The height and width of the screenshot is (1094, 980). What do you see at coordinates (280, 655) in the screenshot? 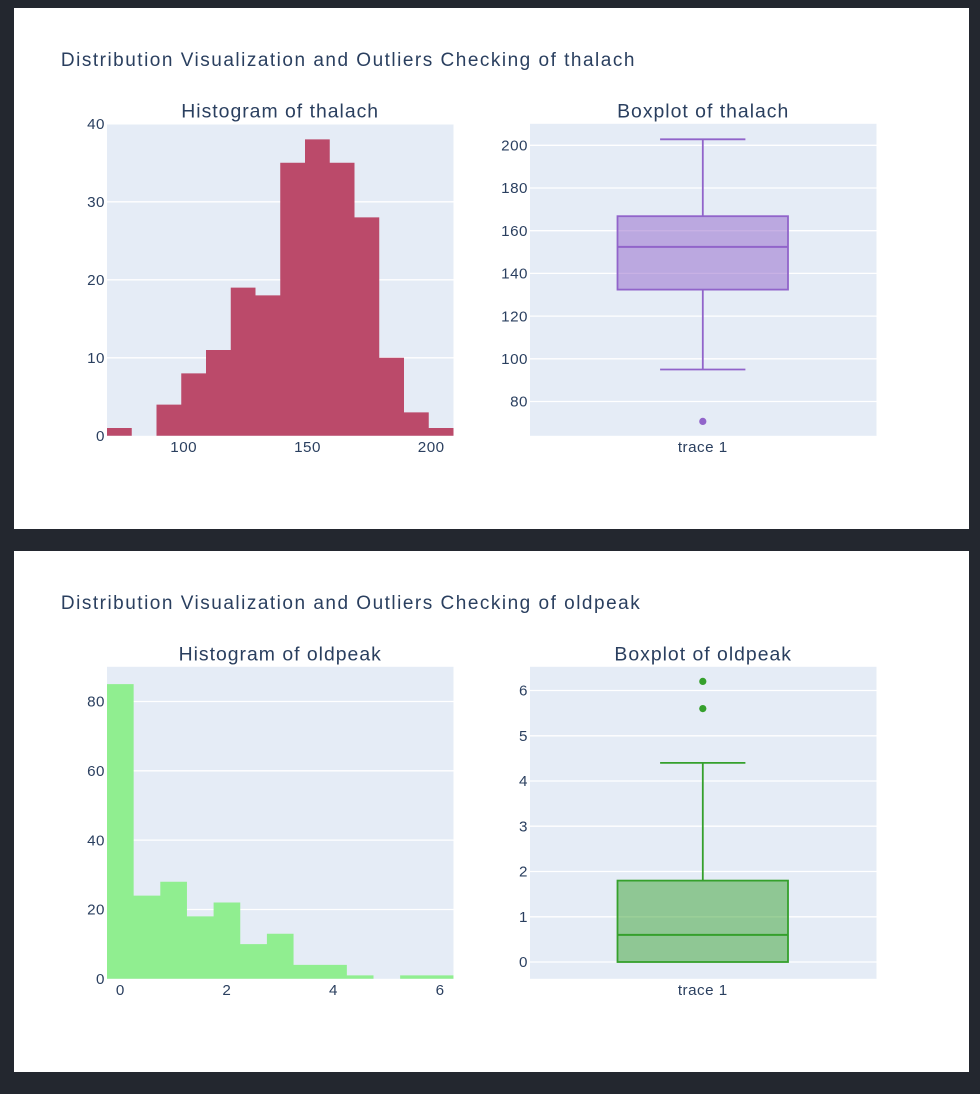
I see `svg-text: Histogram of oldpeak` at bounding box center [280, 655].